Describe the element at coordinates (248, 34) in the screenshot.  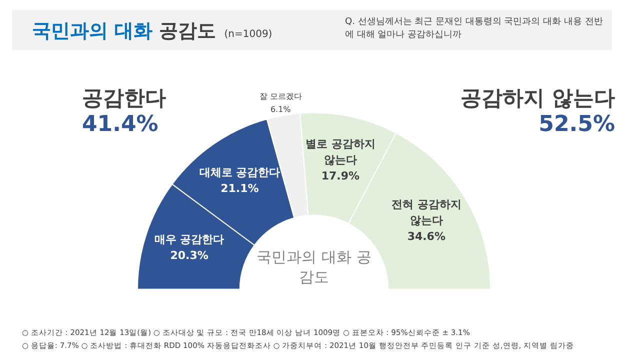
I see `chart-subtitle: (n=1009)` at that location.